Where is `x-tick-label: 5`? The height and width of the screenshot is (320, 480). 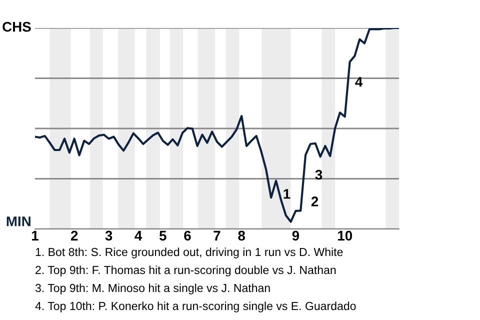
x-tick-label: 5 is located at coordinates (162, 235).